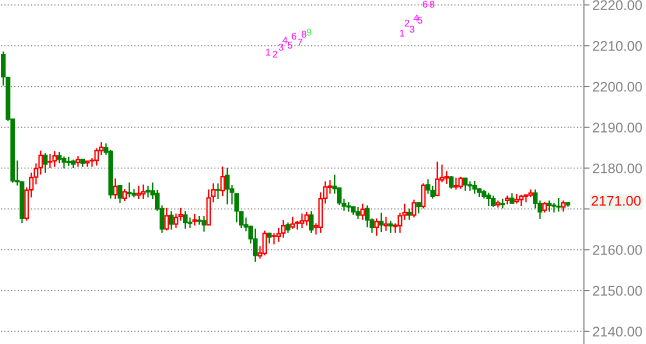 The height and width of the screenshot is (344, 646). I want to click on annotation: 7, so click(300, 42).